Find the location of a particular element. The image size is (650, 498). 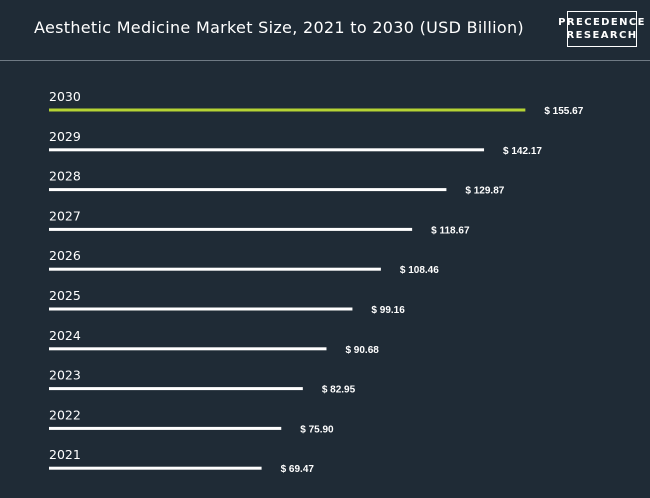

logo-line-1: PRECEDENCE is located at coordinates (602, 22).